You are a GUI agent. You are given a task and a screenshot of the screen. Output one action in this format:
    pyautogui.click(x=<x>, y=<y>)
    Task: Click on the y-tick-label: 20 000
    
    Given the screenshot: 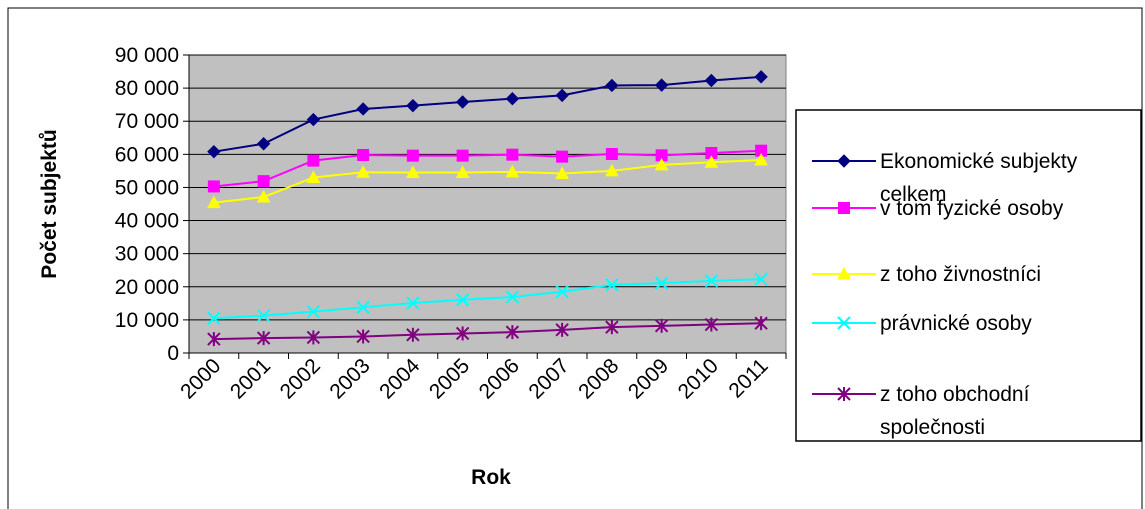 What is the action you would take?
    pyautogui.click(x=147, y=287)
    